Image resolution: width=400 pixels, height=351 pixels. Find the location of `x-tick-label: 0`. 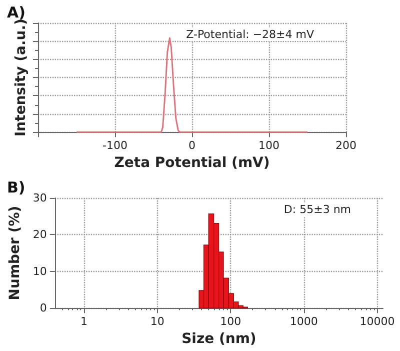

x-tick-label: 0 is located at coordinates (192, 145).